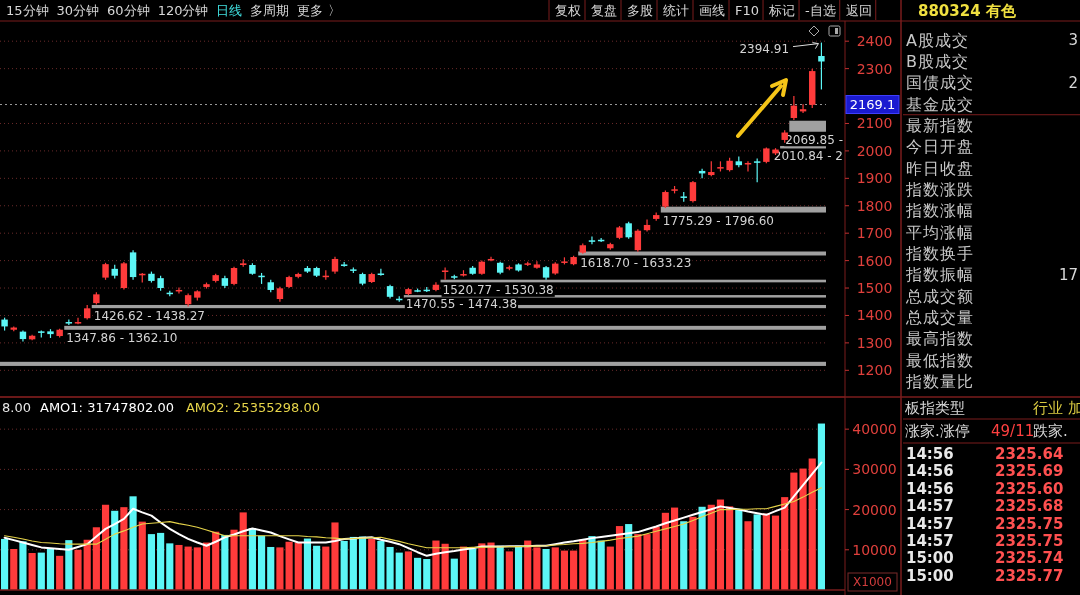 This screenshot has height=595, width=1080. What do you see at coordinates (568, 10) in the screenshot?
I see `category-label: 复权` at bounding box center [568, 10].